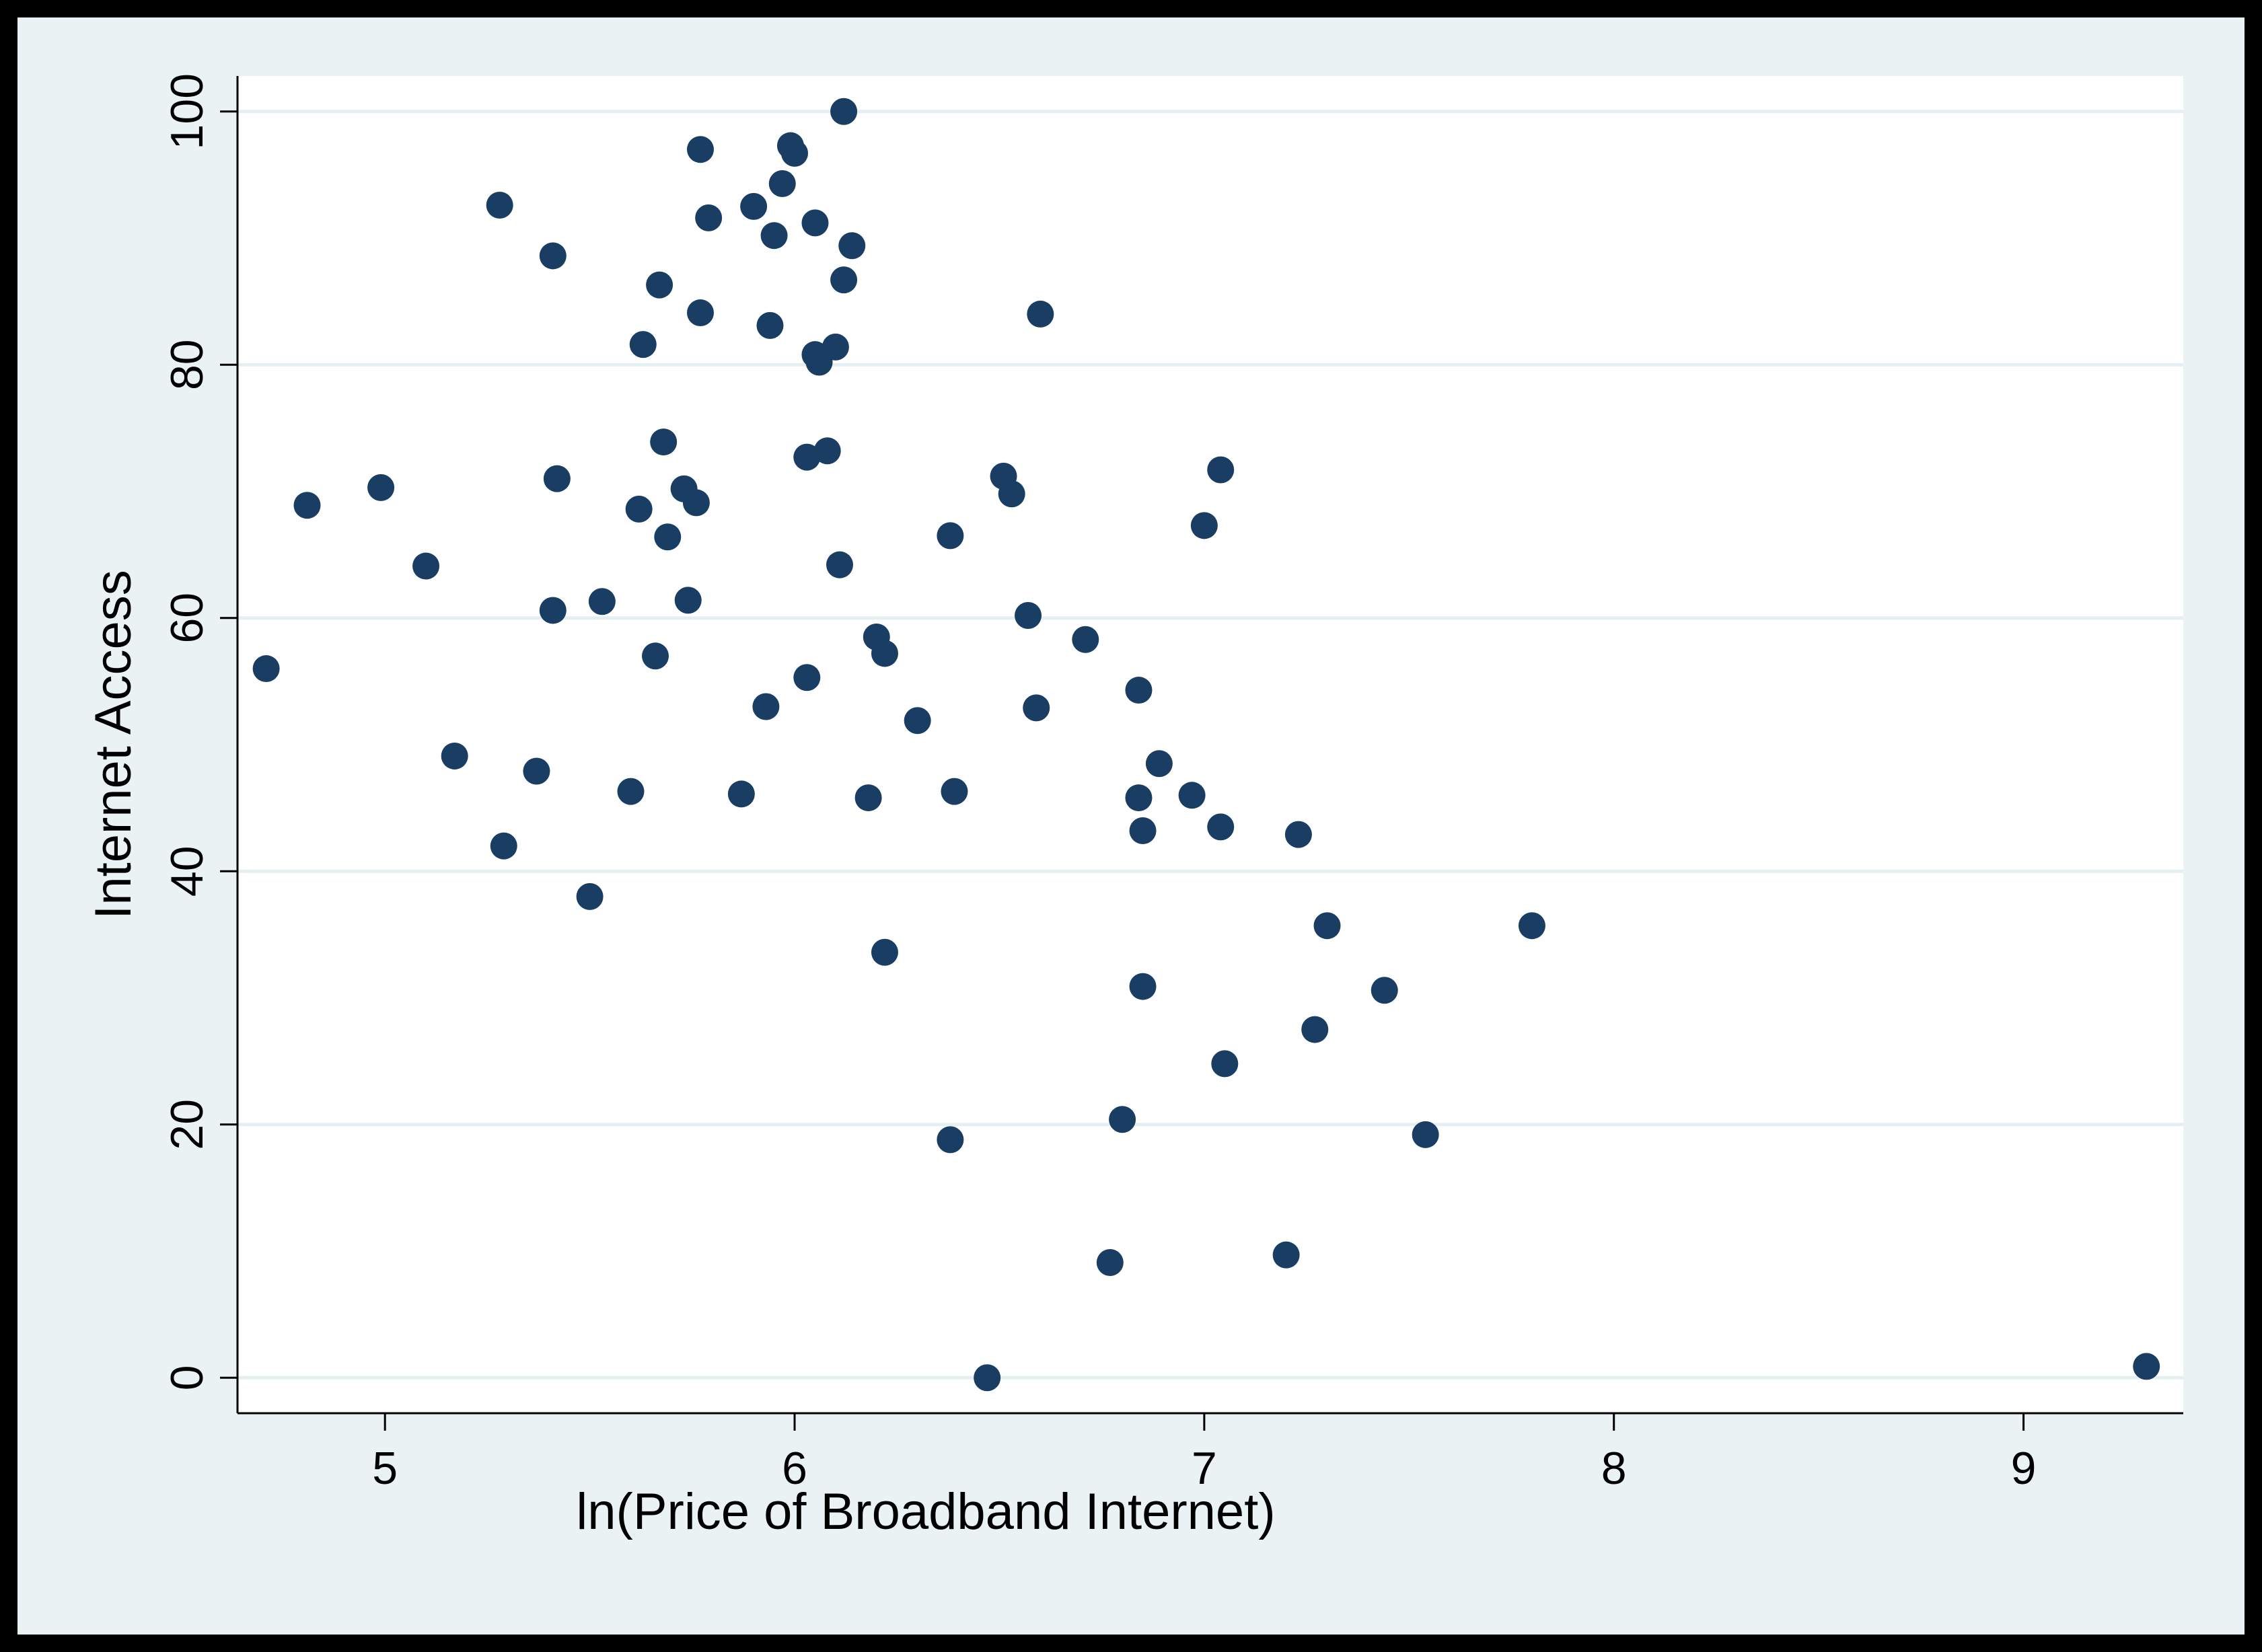  Describe the element at coordinates (187, 1377) in the screenshot. I see `y-tick-label-0: 0` at that location.